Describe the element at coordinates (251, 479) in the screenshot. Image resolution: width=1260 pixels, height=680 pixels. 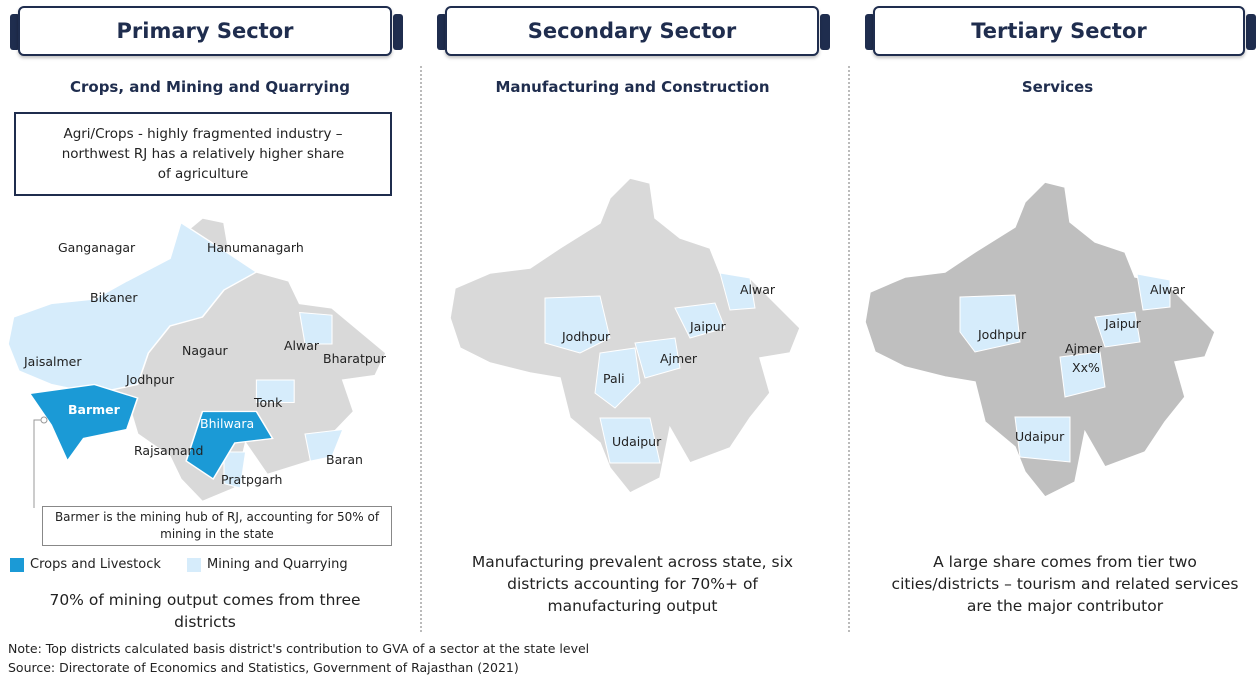
I see `district-label: Pratpgarh` at that location.